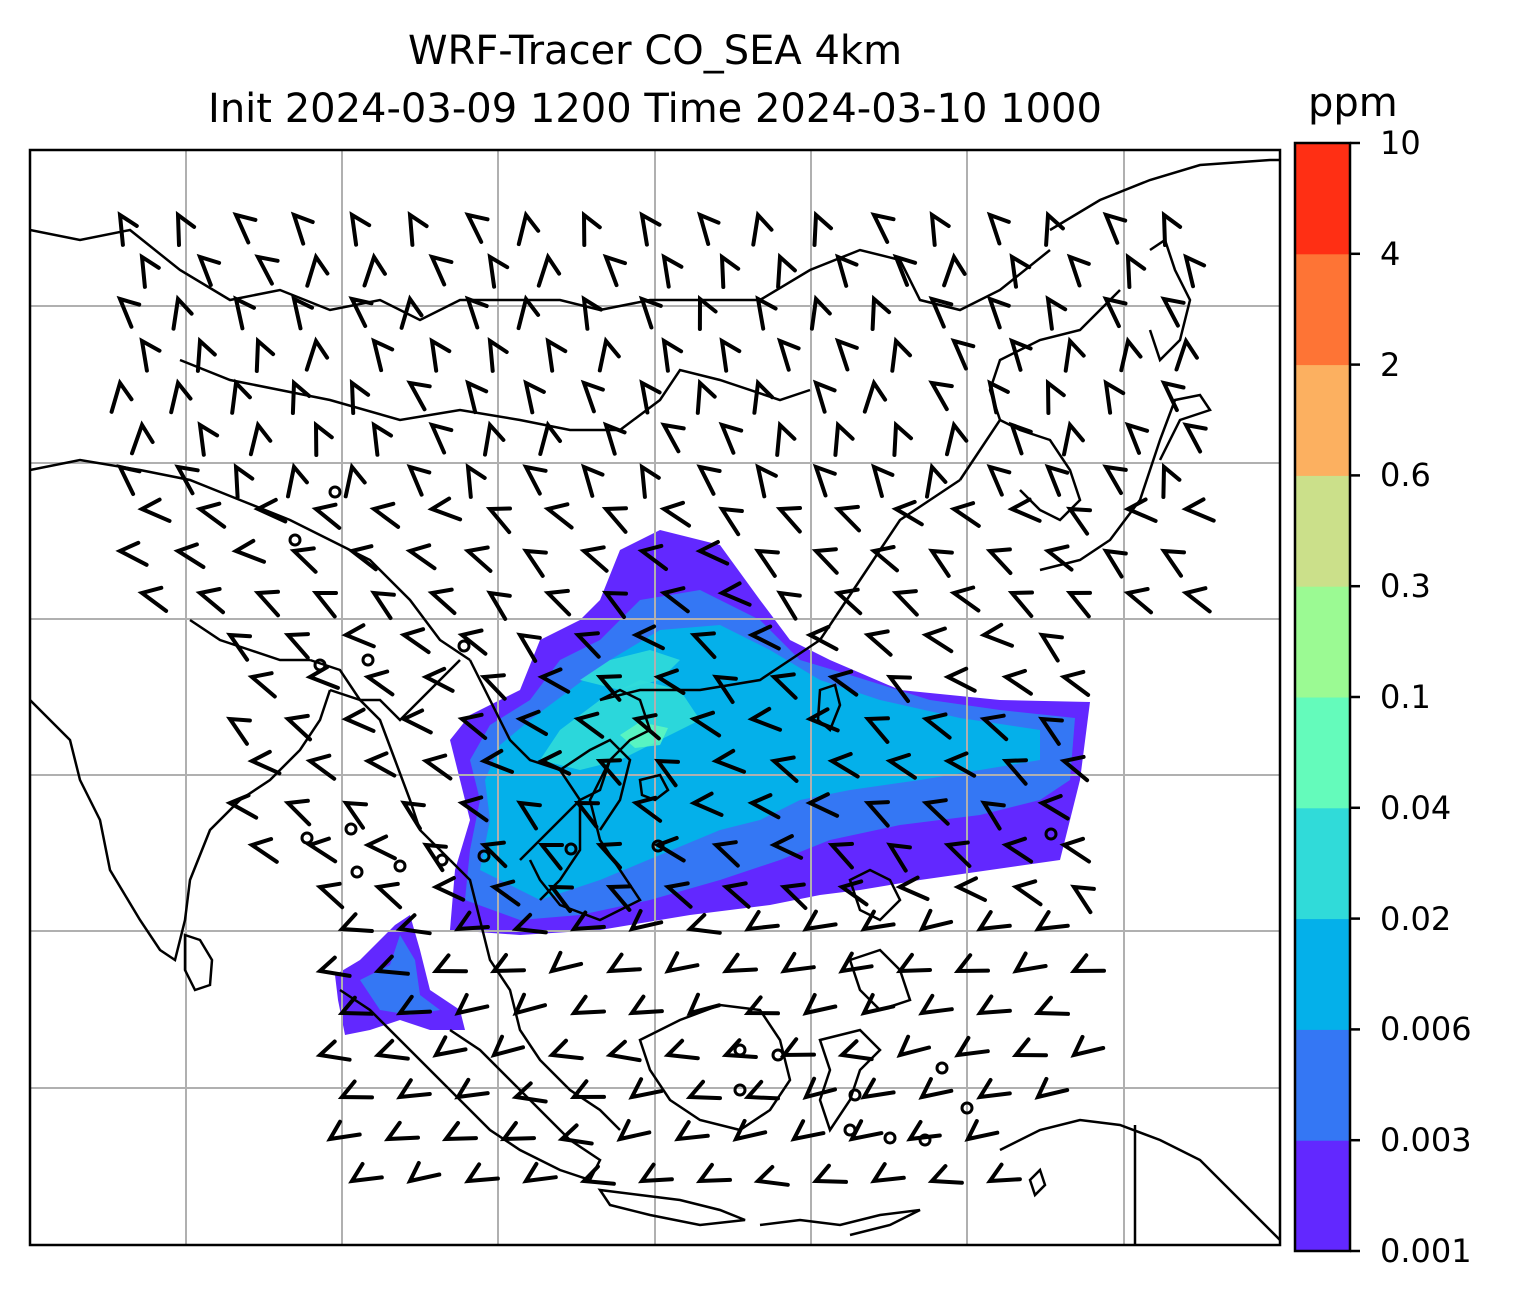  Describe the element at coordinates (198, 962) in the screenshot. I see `sri-lanka` at that location.